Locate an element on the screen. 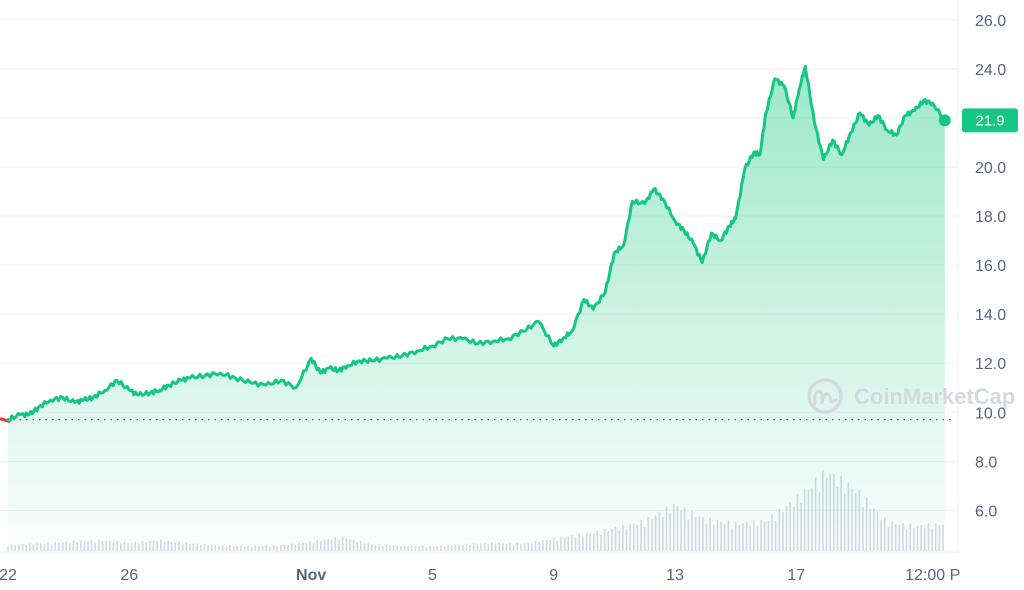  watermark-brand: CoinMarketCap is located at coordinates (934, 396).